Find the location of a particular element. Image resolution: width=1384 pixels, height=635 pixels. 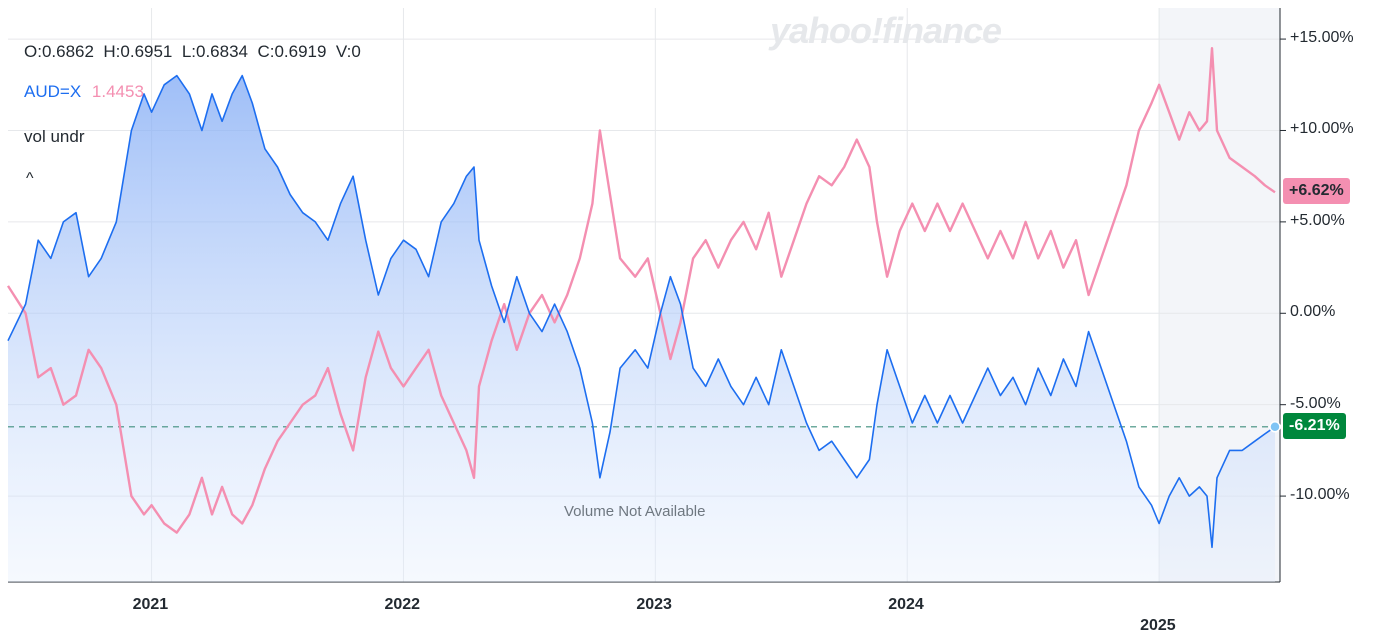

ohlc-readout: O:0.6862 H:0.6951 L:0.6834 C:0.6919 V:0 is located at coordinates (192, 51).